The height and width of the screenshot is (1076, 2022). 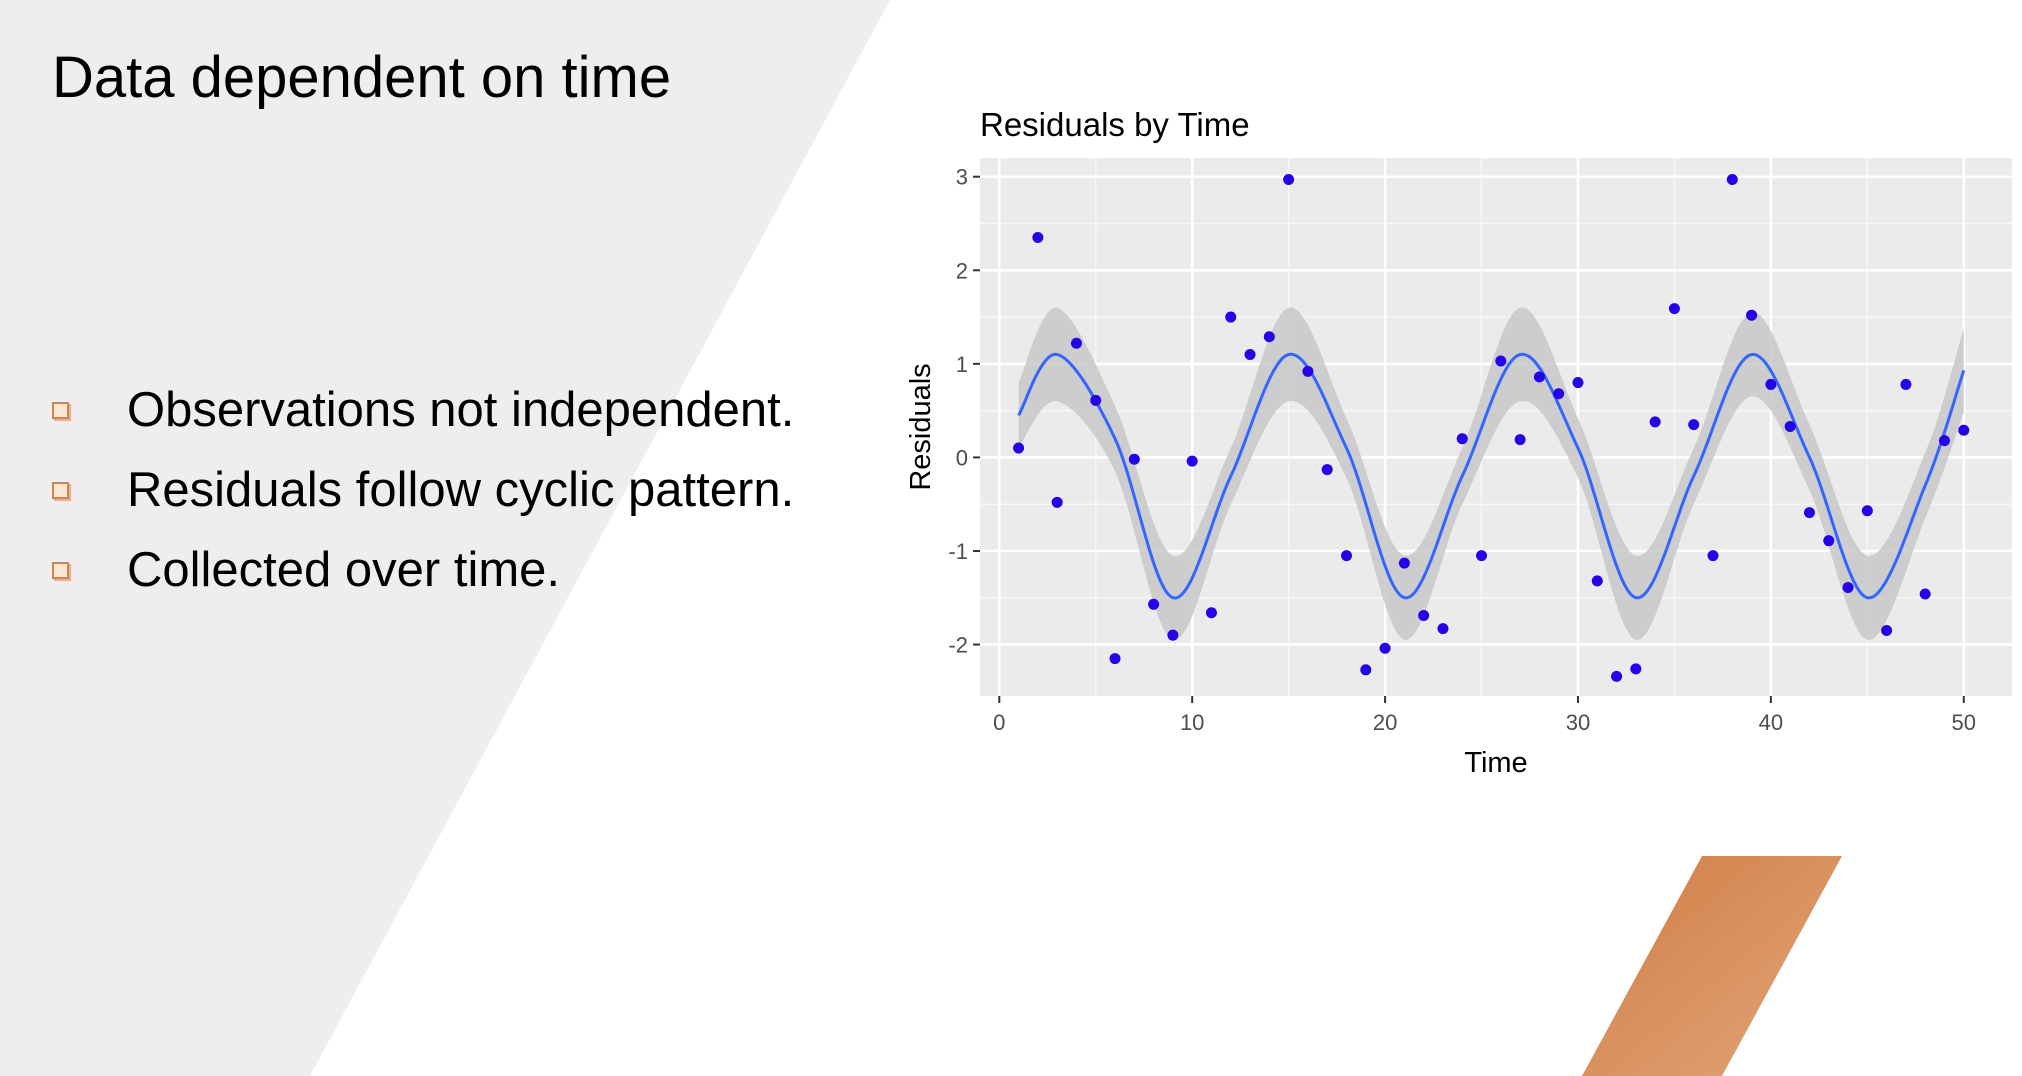 I want to click on x-axis: 0 10 20 30 40 50, so click(x=1484, y=715).